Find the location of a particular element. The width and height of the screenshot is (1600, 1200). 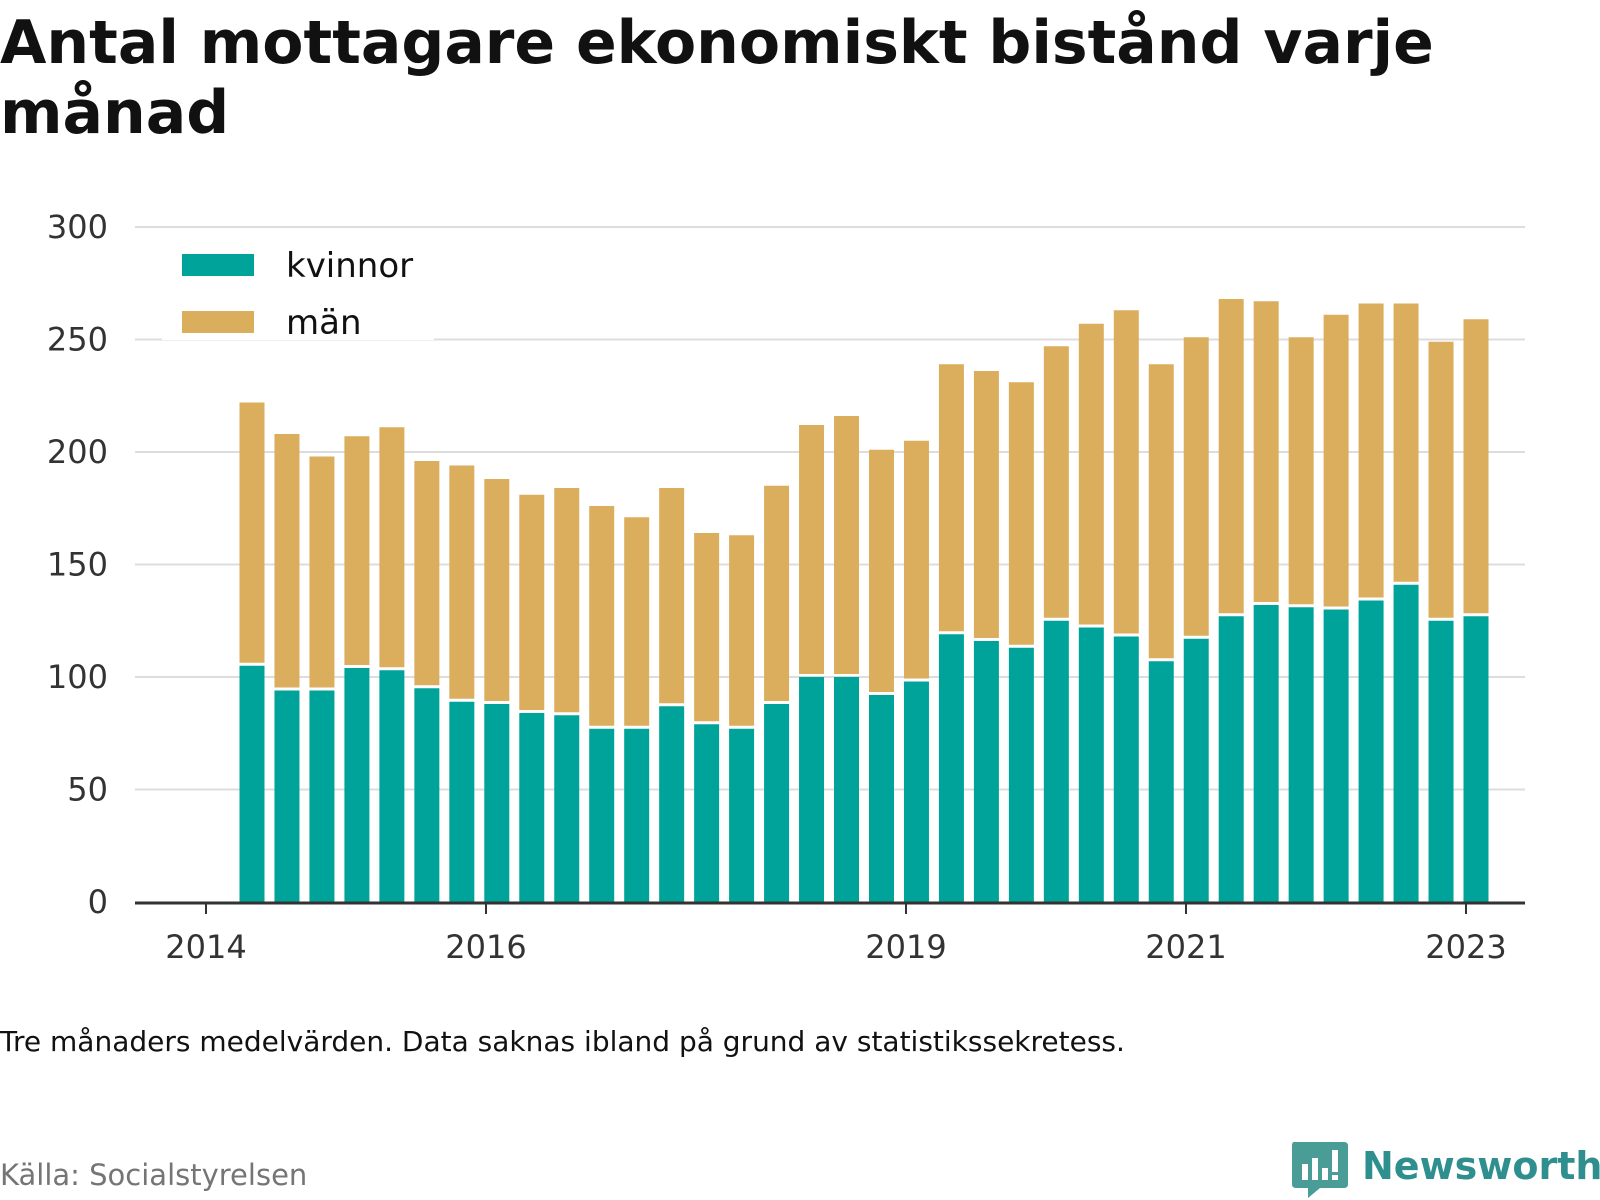

x-tick-label: 2016 is located at coordinates (485, 947).